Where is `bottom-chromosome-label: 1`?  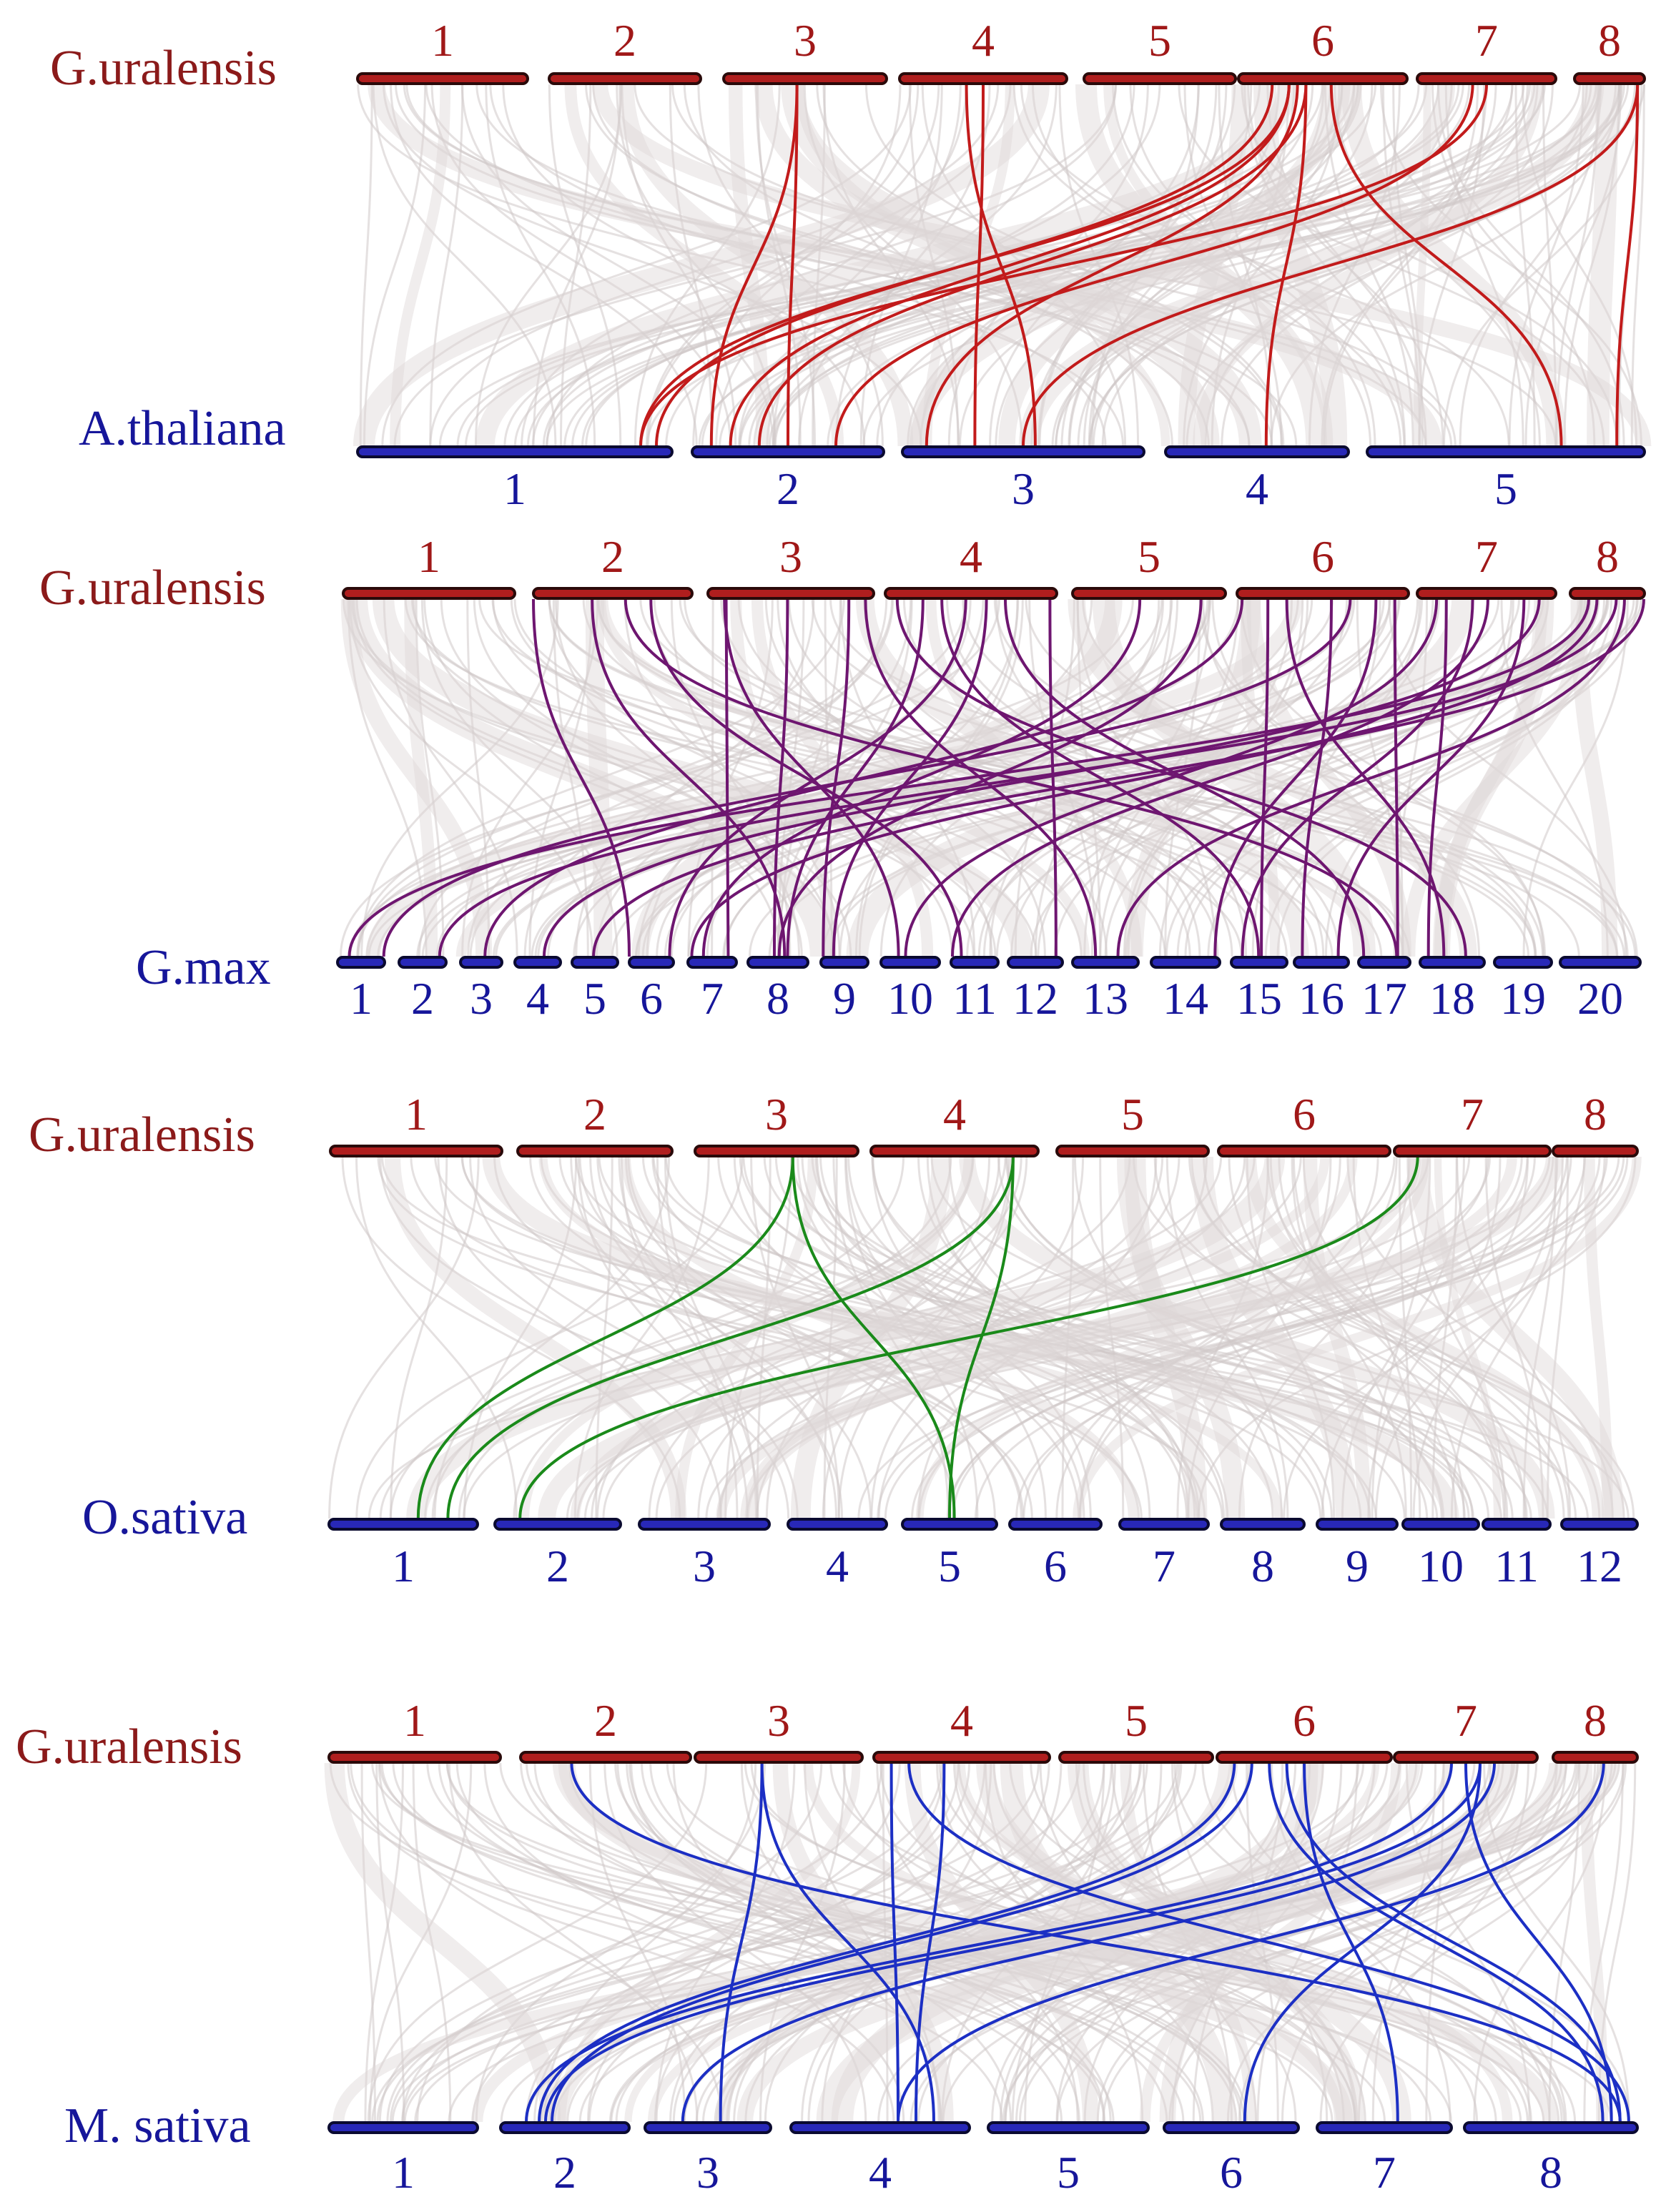
bottom-chromosome-label: 1 is located at coordinates (403, 1566).